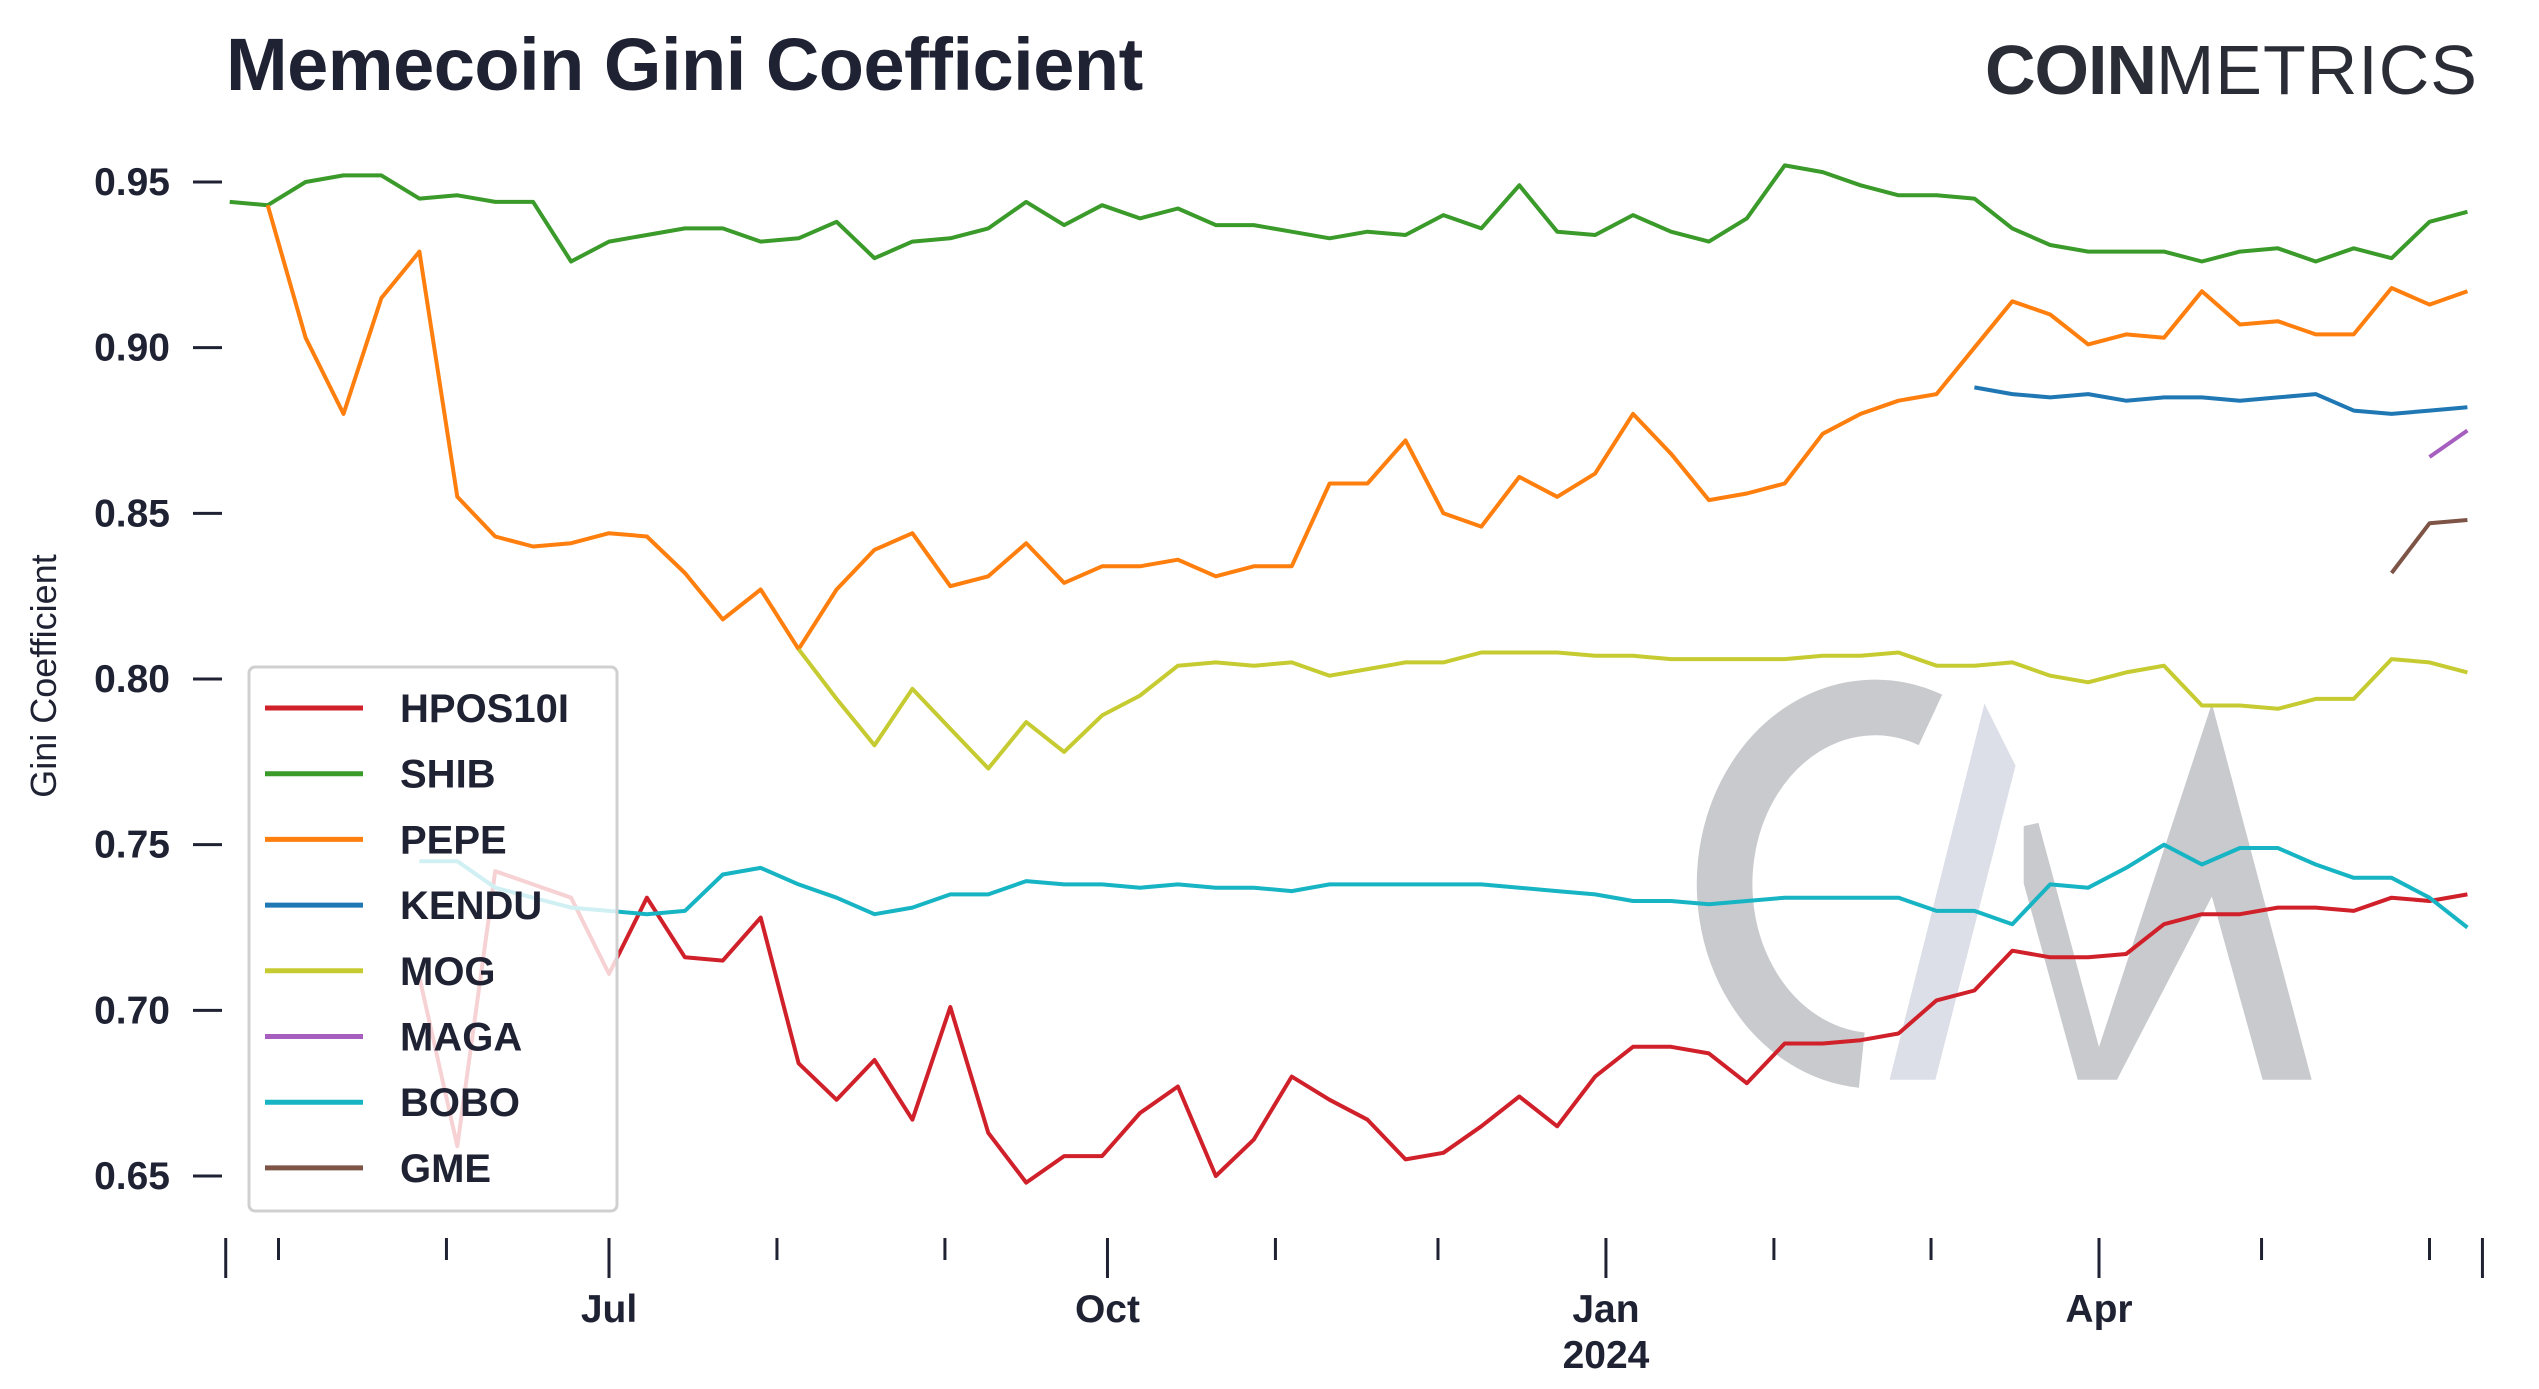 This screenshot has height=1389, width=2539. Describe the element at coordinates (393, 1038) in the screenshot. I see `legend-item-maga: MAGA` at that location.